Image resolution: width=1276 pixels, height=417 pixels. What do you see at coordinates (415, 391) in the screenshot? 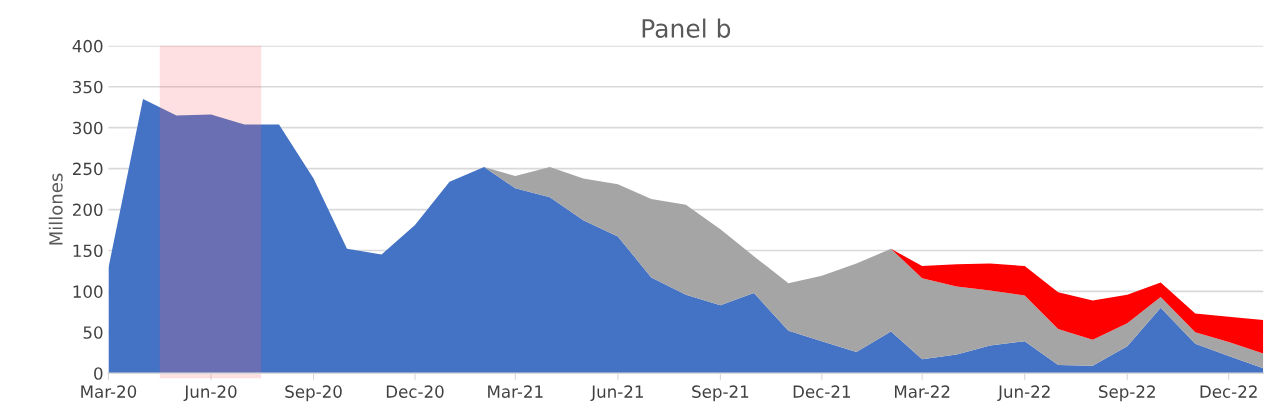
I see `x-tick-label: Dec-20` at bounding box center [415, 391].